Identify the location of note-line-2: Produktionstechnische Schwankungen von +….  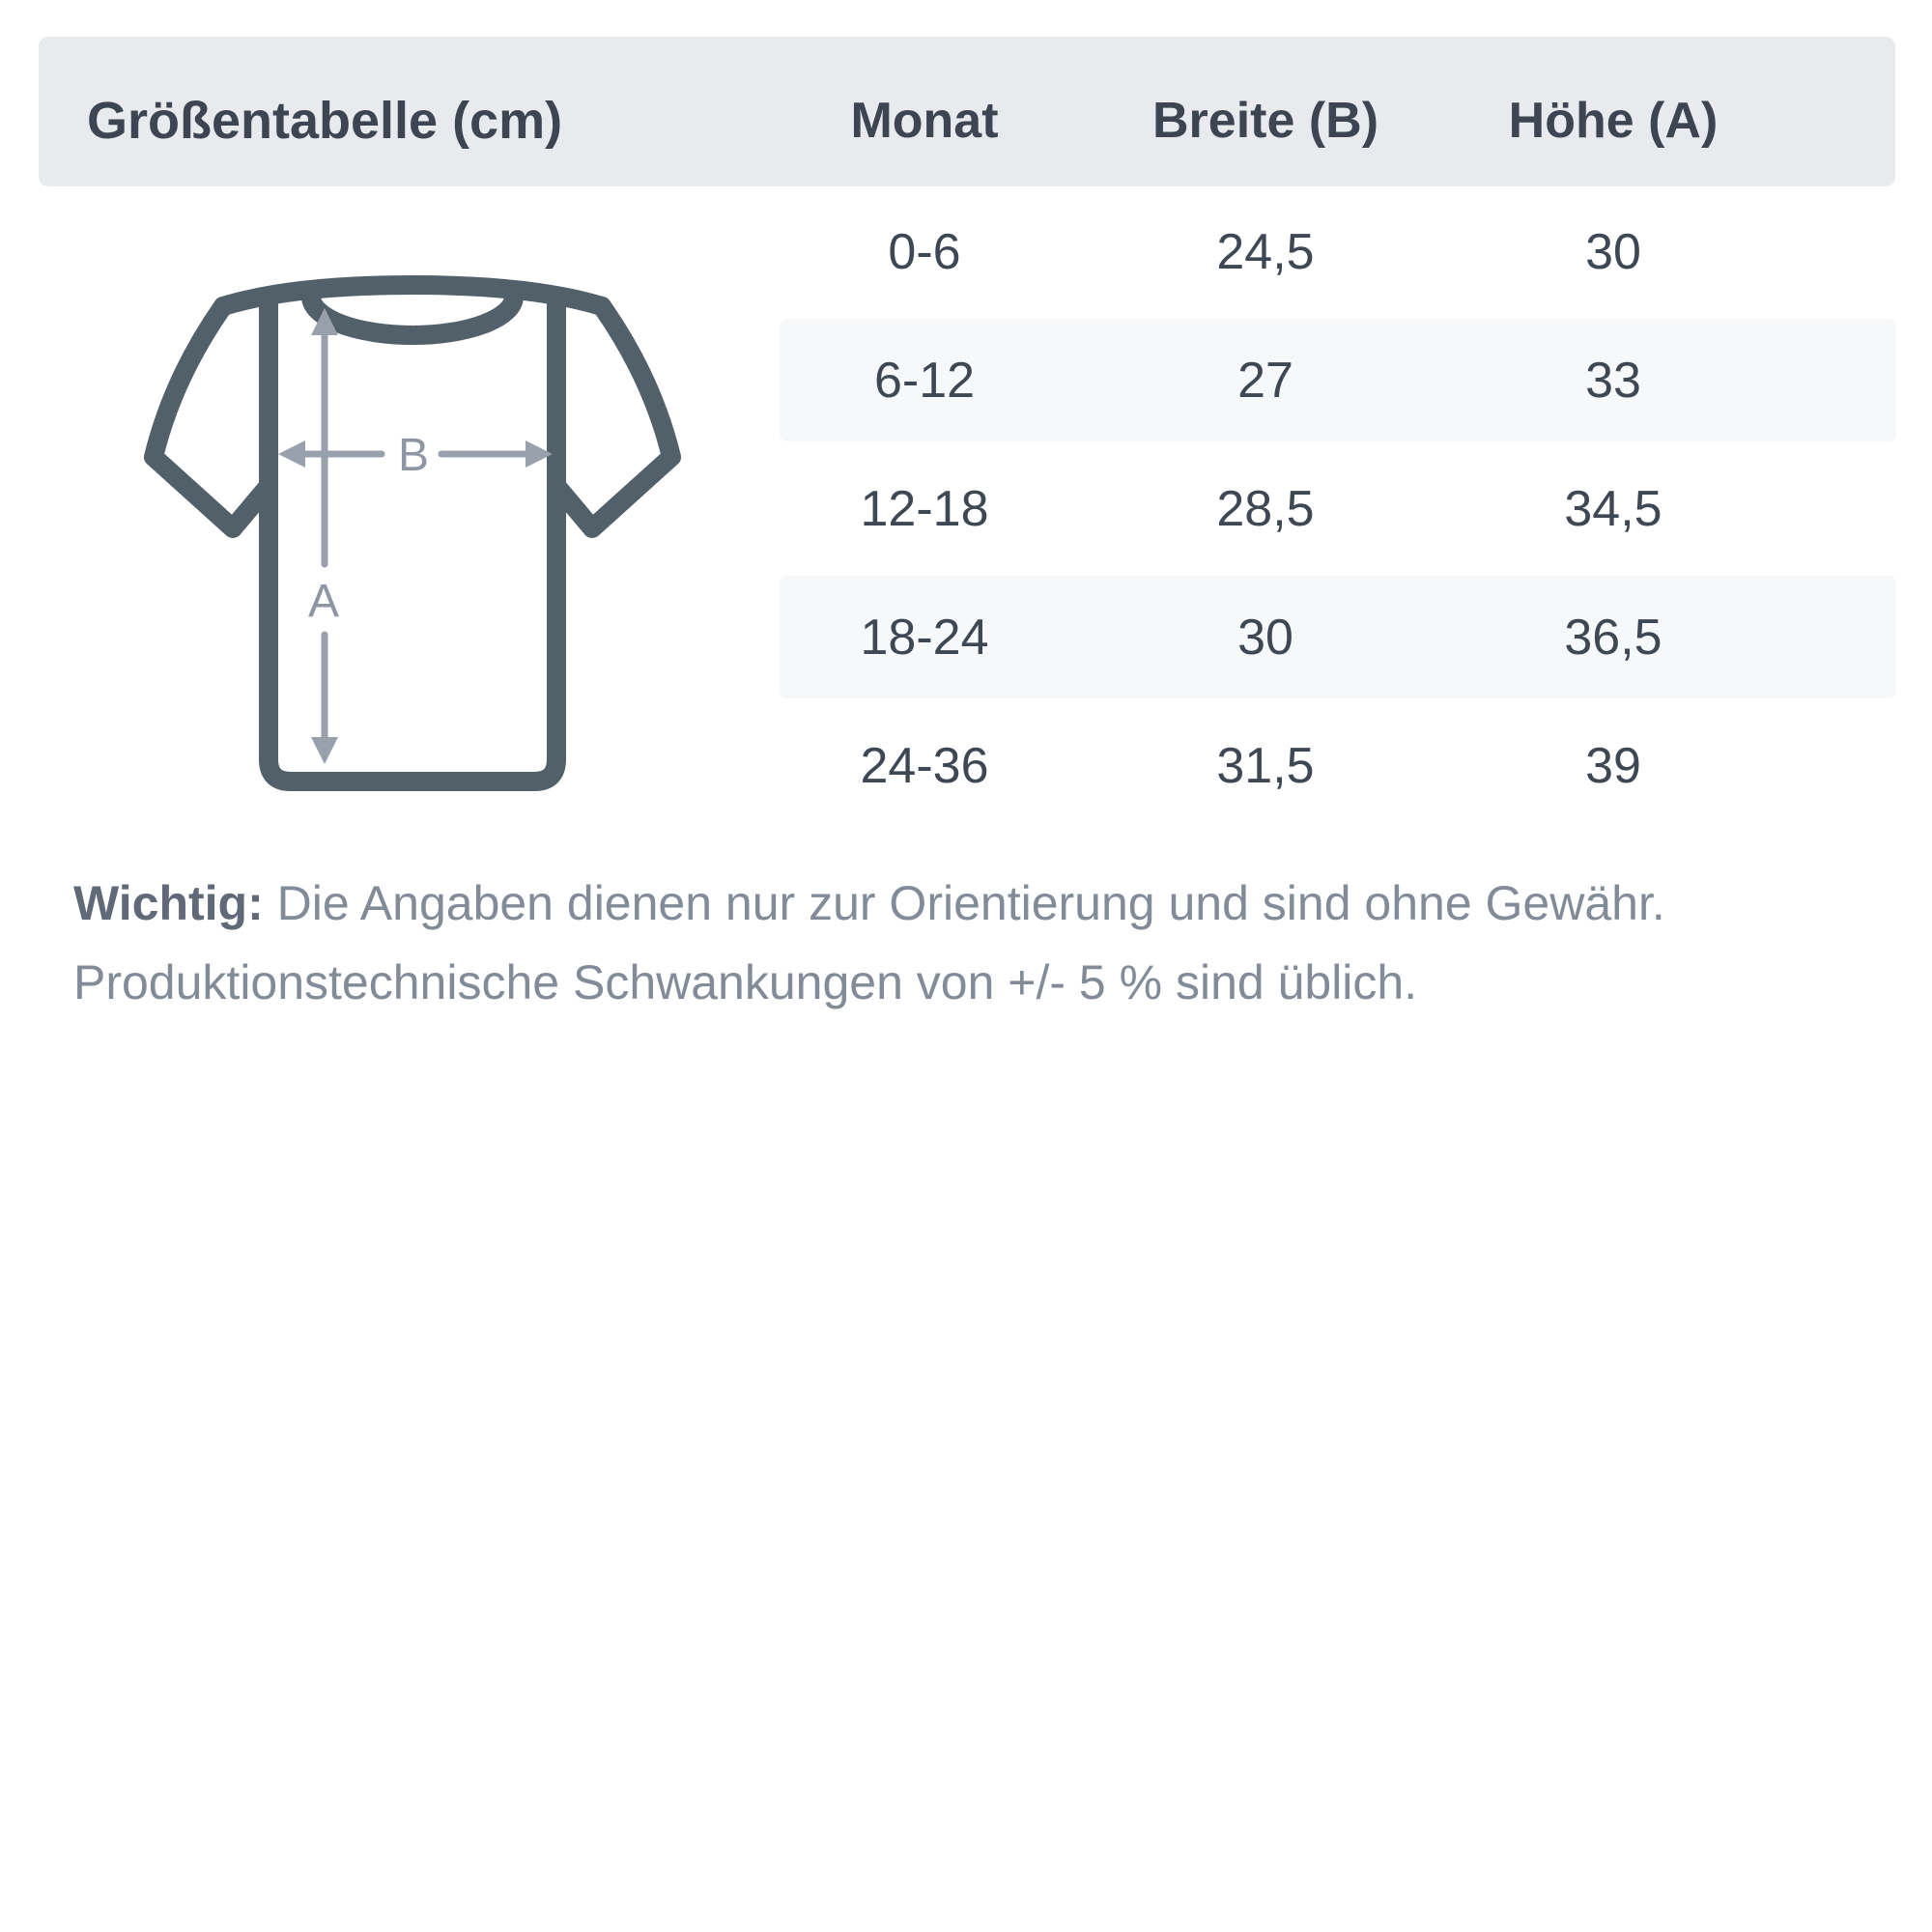
(981, 982).